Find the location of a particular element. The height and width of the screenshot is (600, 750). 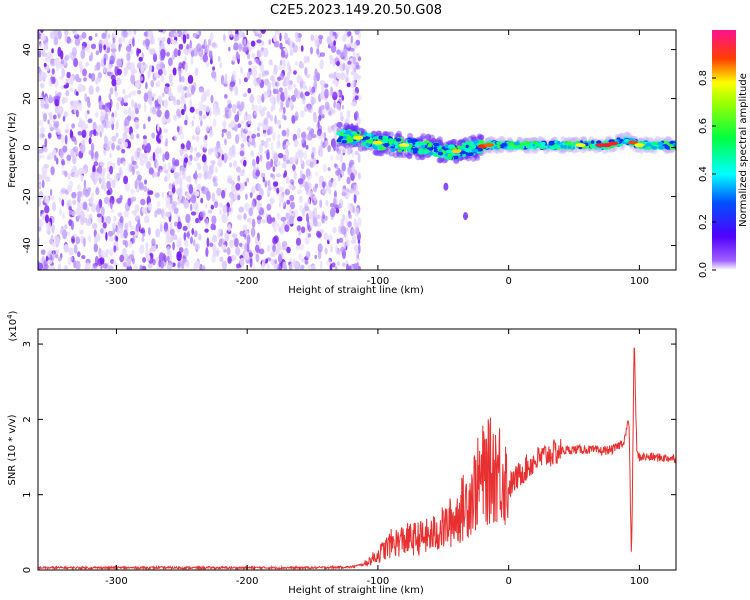

x-tick-label: 100 is located at coordinates (639, 581).